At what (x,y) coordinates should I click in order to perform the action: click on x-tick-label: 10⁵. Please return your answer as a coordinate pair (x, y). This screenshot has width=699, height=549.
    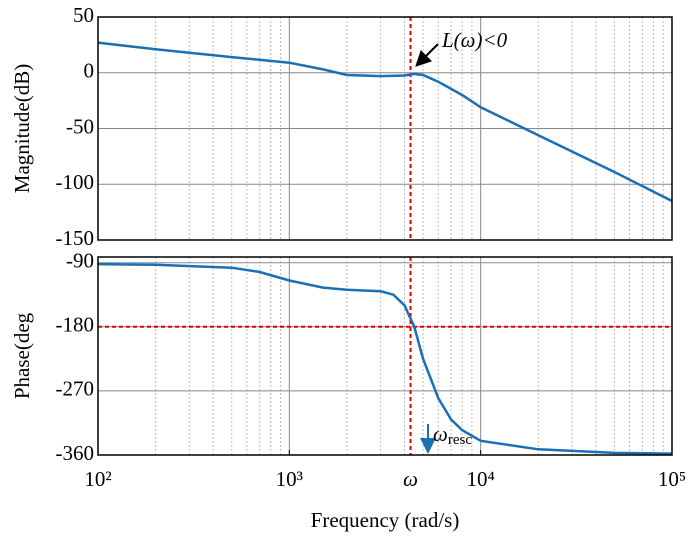
    Looking at the image, I should click on (672, 479).